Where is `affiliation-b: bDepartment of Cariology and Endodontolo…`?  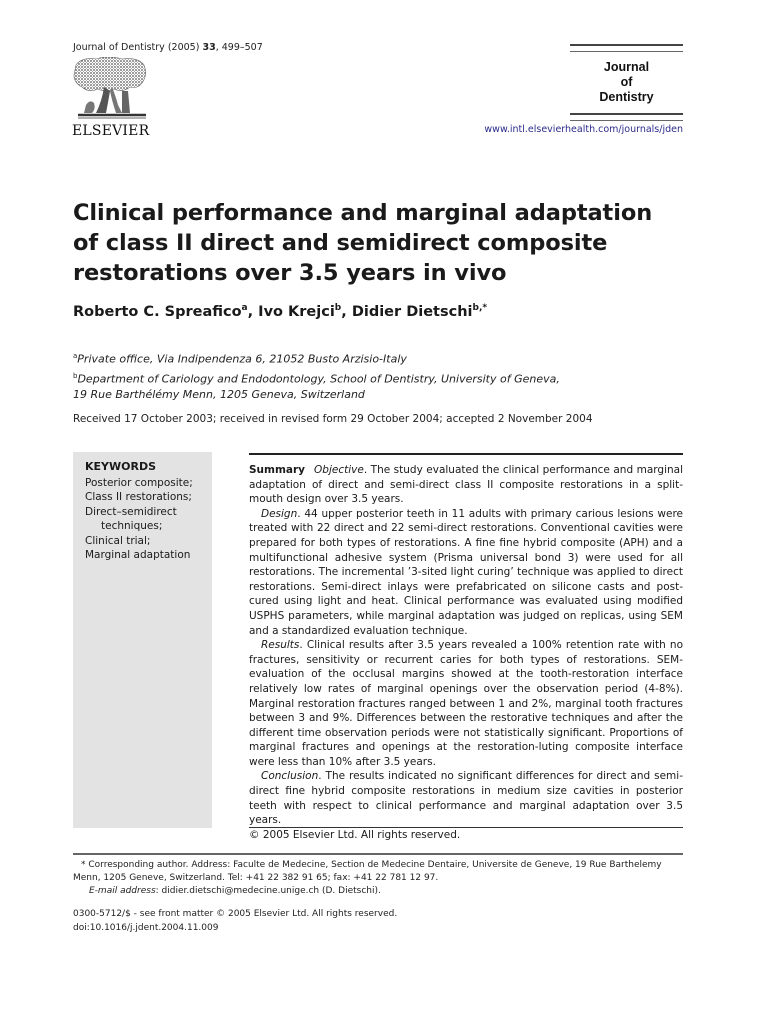 affiliation-b: bDepartment of Cariology and Endodontolo… is located at coordinates (316, 378).